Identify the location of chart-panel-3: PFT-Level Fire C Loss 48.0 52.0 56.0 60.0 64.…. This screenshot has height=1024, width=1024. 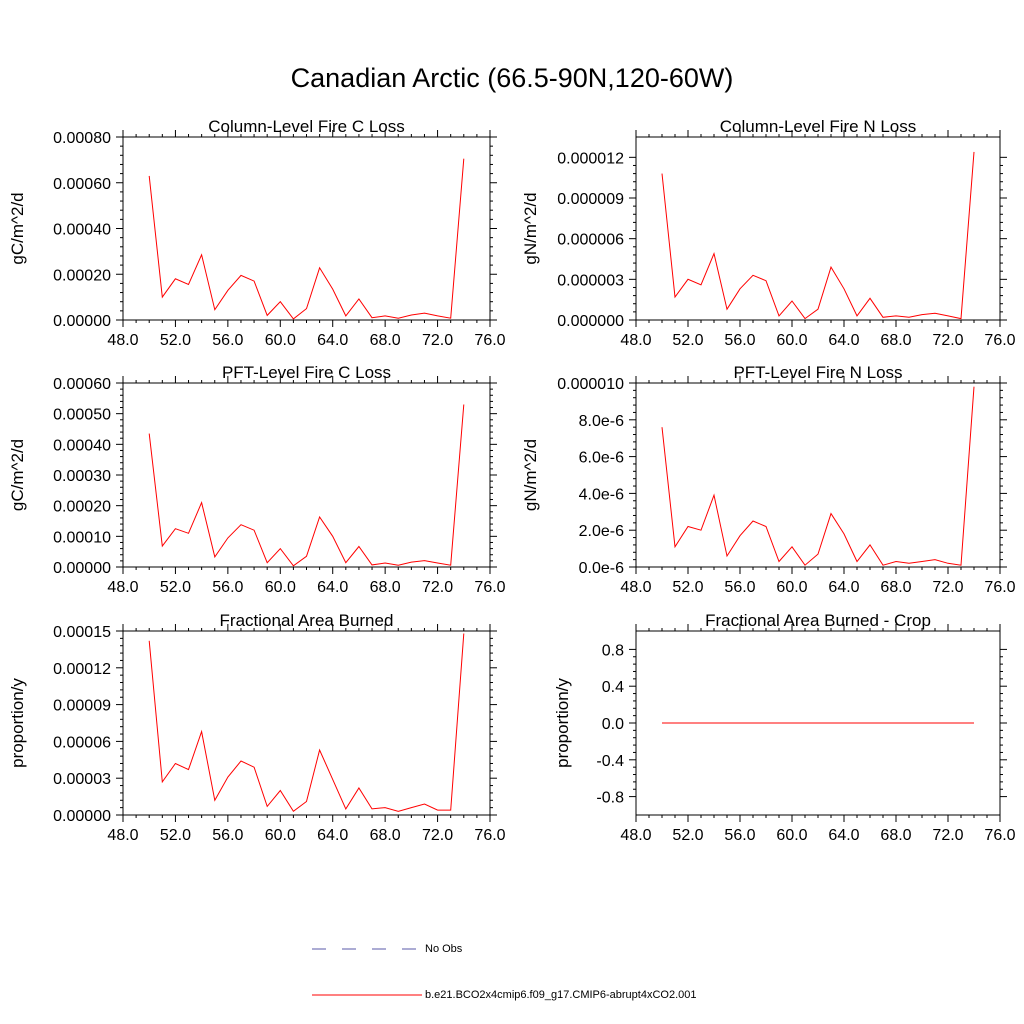
(257, 479).